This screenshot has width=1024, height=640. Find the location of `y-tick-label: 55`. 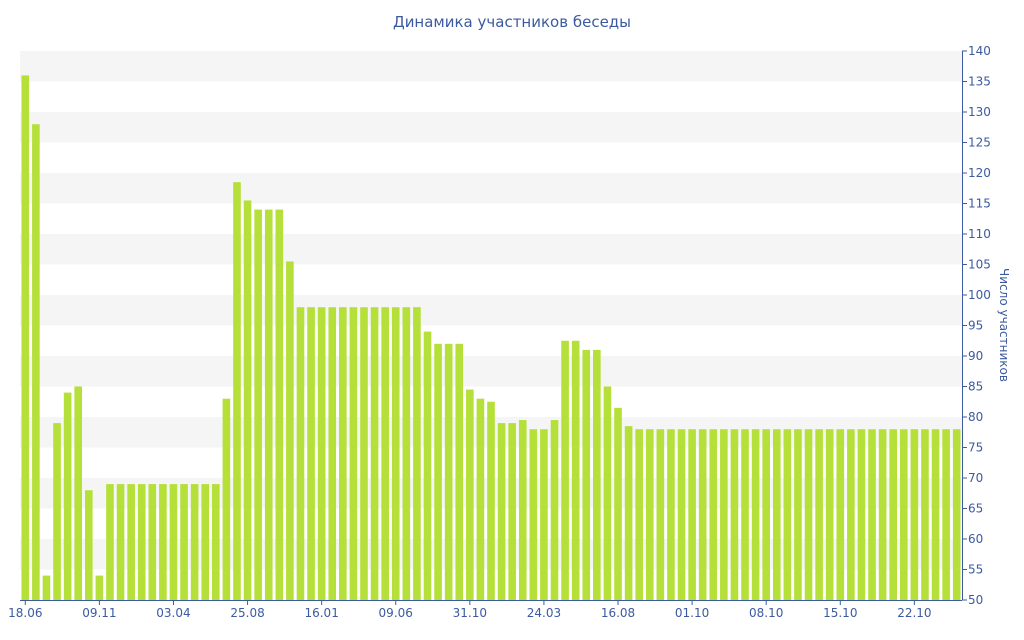

y-tick-label: 55 is located at coordinates (975, 570).